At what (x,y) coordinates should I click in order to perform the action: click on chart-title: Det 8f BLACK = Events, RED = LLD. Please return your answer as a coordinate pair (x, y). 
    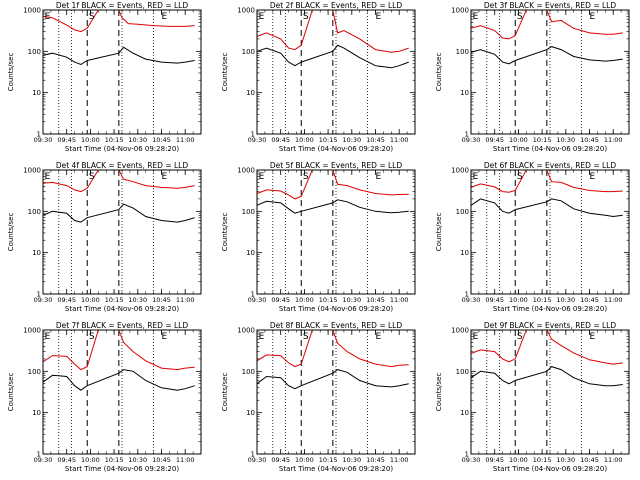
    Looking at the image, I should click on (336, 325).